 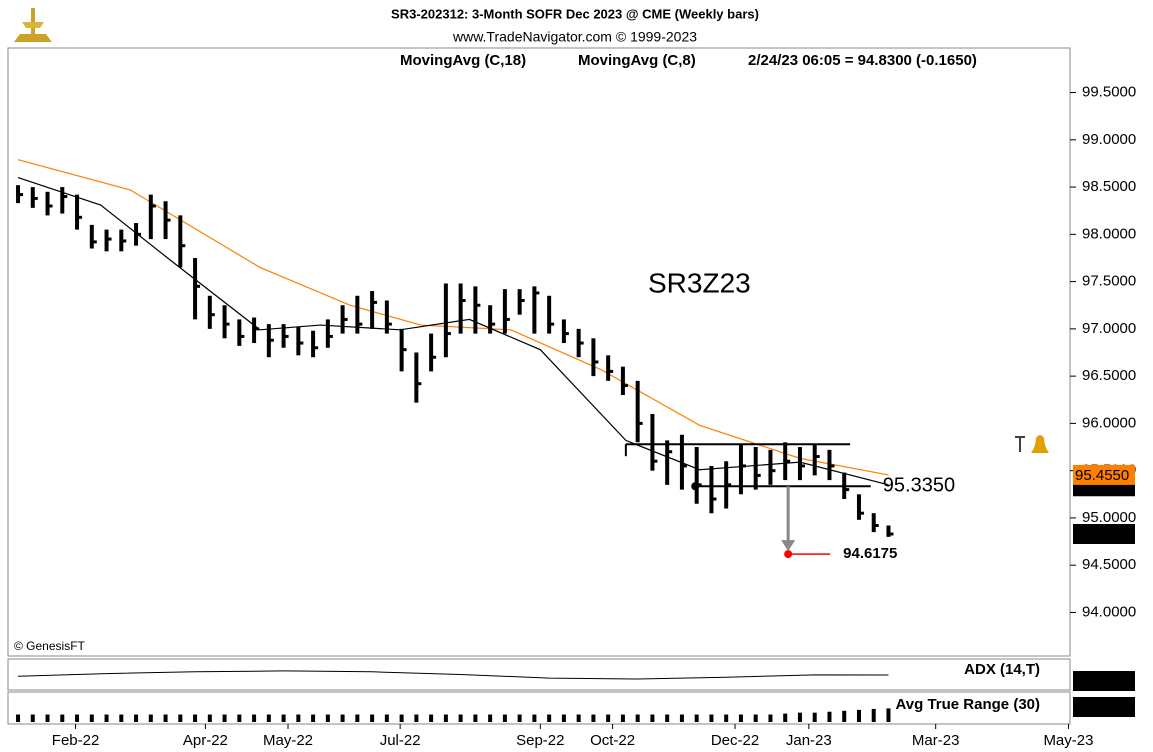 What do you see at coordinates (33, 25) in the screenshot?
I see `logo` at bounding box center [33, 25].